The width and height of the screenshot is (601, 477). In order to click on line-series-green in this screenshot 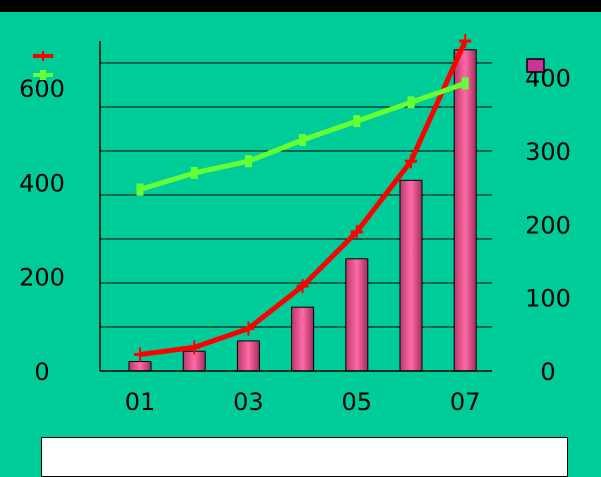, I will do `click(302, 136)`.